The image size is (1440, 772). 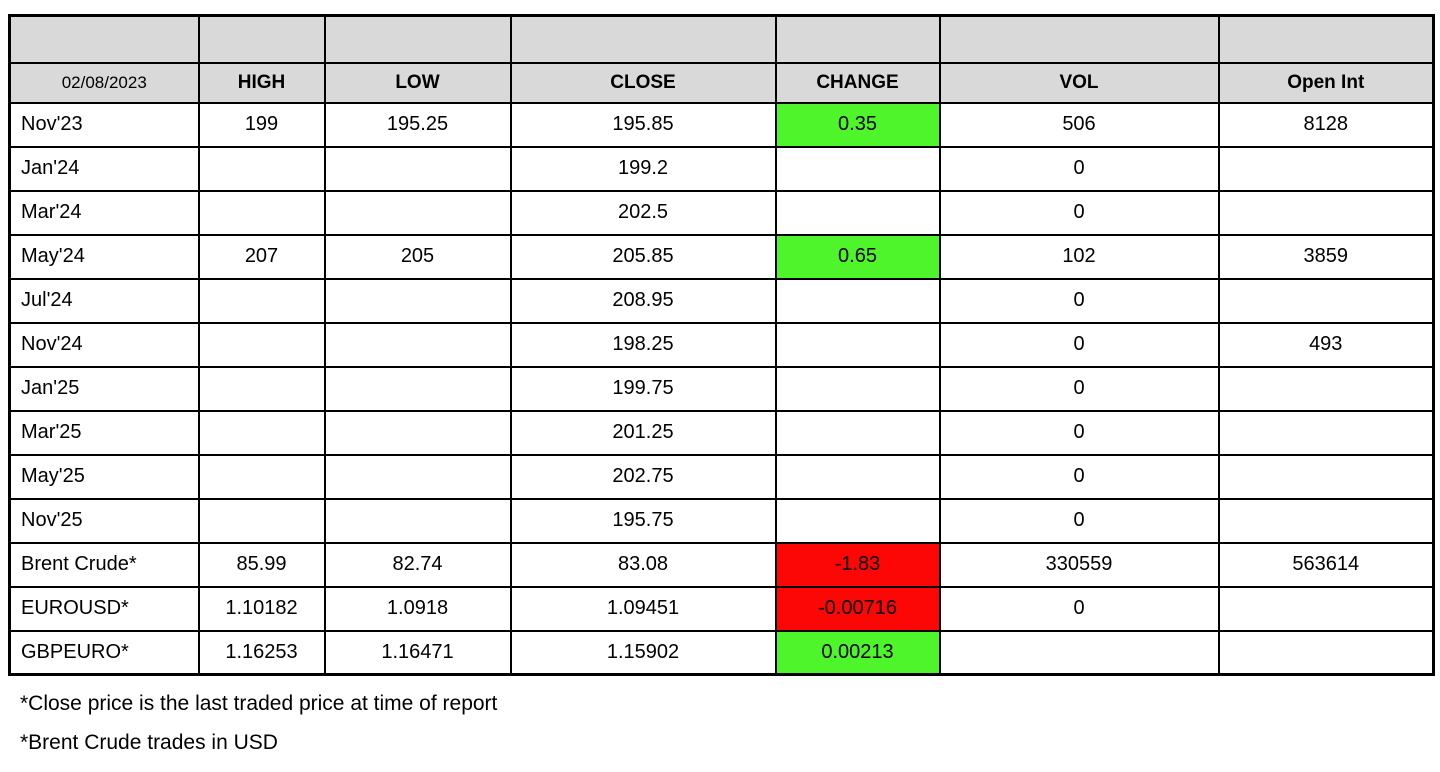 What do you see at coordinates (104, 564) in the screenshot?
I see `cell-label: Brent Crude*` at bounding box center [104, 564].